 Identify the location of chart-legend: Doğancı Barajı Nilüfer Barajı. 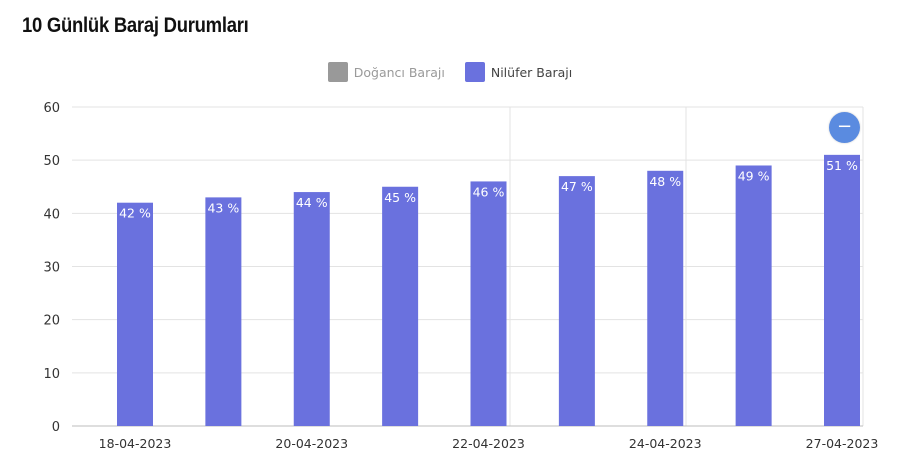
(450, 72).